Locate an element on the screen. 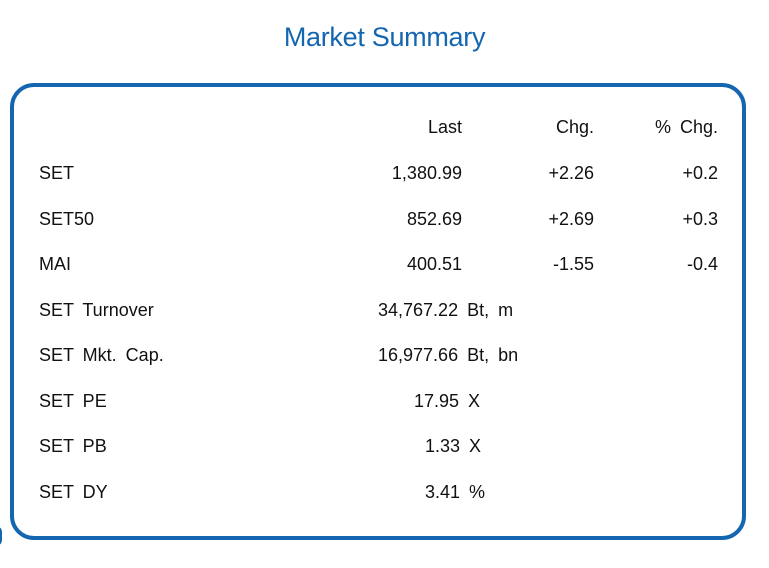 The height and width of the screenshot is (568, 769). stat-label-mkt-cap: SET Mkt. Cap. is located at coordinates (101, 355).